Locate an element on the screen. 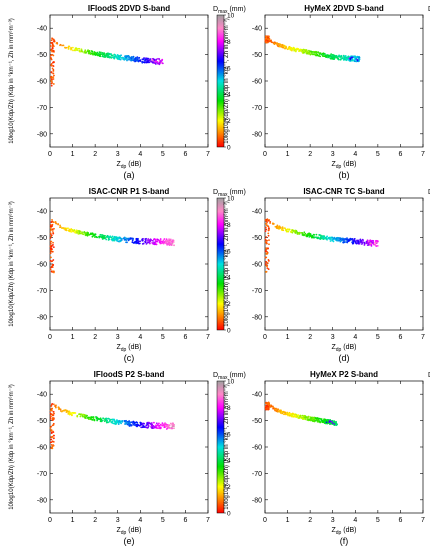 The image size is (430, 555). y-tick-label: -50 is located at coordinates (42, 55).